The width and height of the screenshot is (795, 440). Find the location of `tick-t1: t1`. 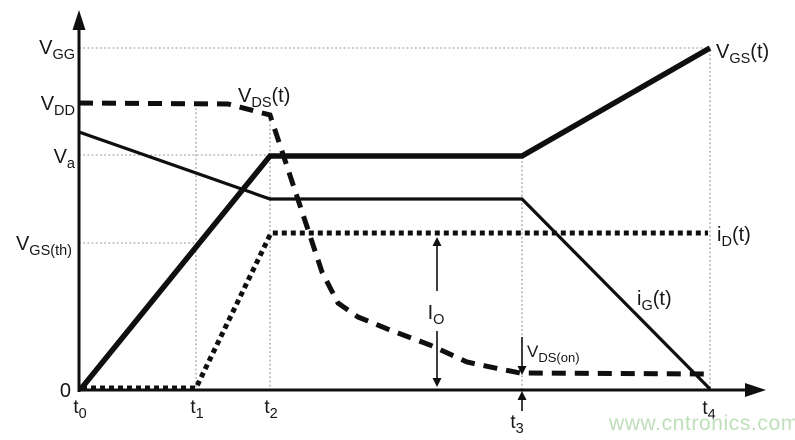

tick-t1: t1 is located at coordinates (196, 409).